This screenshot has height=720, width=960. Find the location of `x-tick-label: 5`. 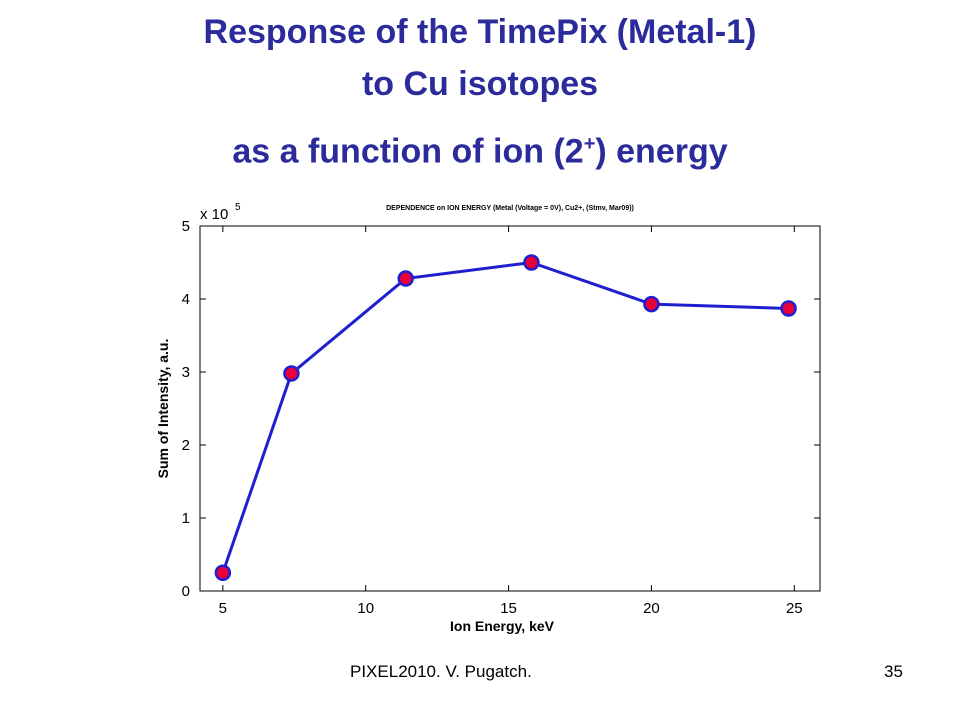

x-tick-label: 5 is located at coordinates (223, 608).